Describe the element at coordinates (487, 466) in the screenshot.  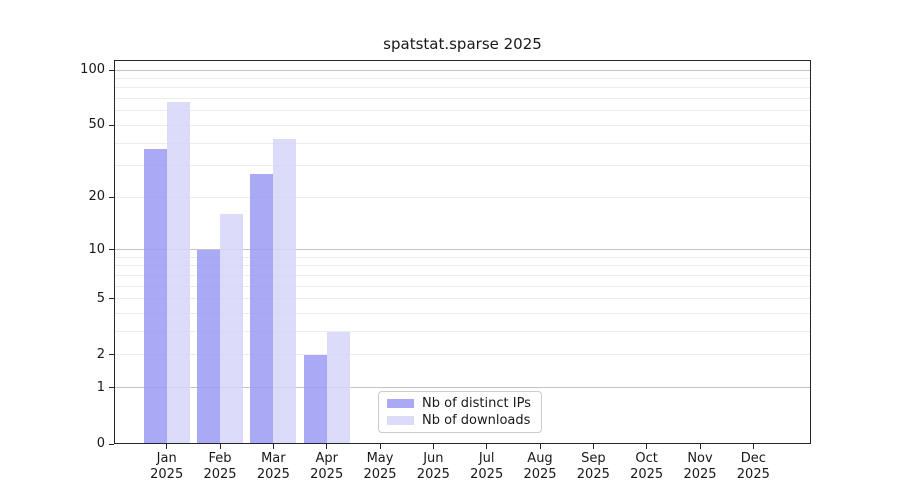
I see `x-tick-label-6: Jul 2025` at that location.